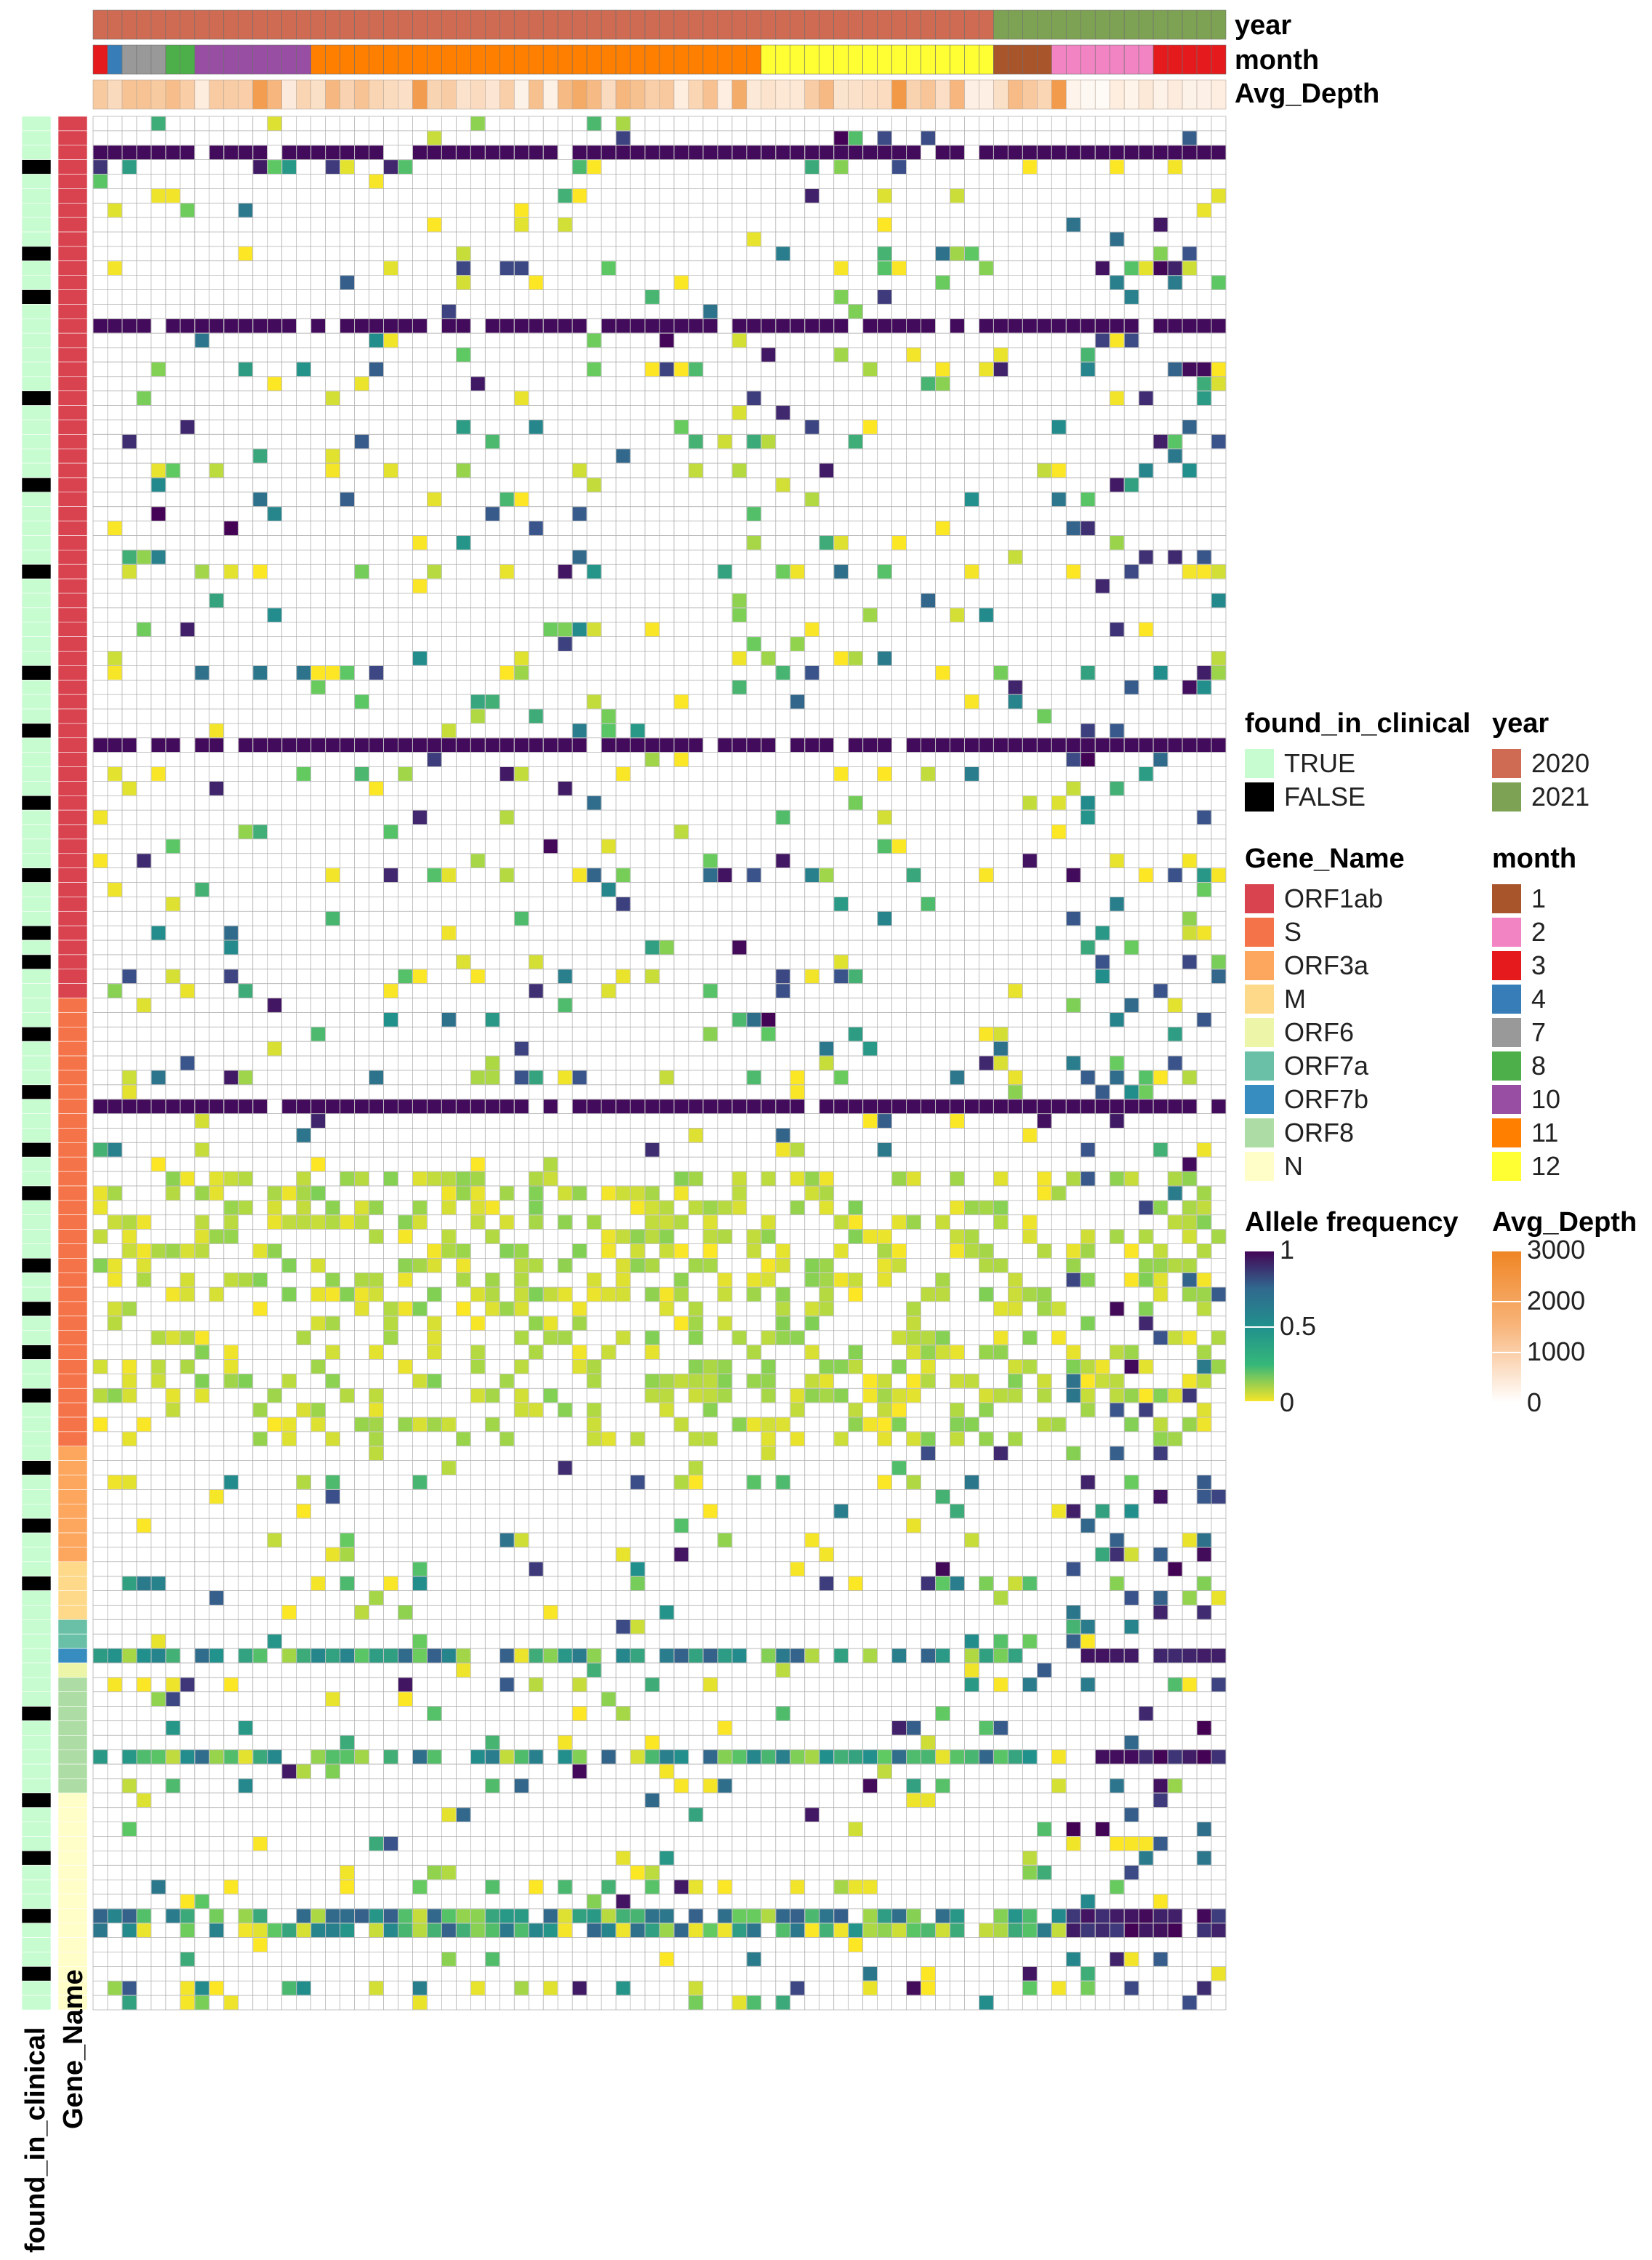 This screenshot has width=1652, height=2260. I want to click on legend-item: ORF3a, so click(1325, 966).